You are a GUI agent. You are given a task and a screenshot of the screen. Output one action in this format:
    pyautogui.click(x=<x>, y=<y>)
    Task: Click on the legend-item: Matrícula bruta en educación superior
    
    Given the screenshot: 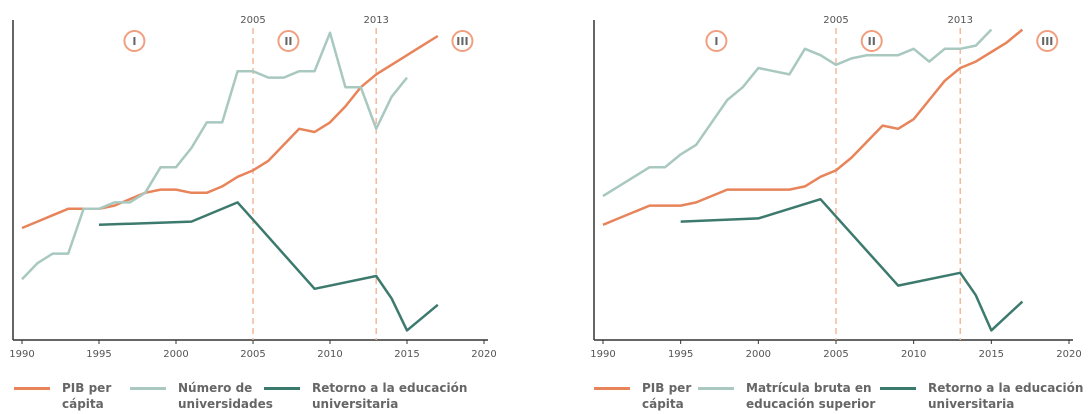 What is the action you would take?
    pyautogui.click(x=787, y=396)
    